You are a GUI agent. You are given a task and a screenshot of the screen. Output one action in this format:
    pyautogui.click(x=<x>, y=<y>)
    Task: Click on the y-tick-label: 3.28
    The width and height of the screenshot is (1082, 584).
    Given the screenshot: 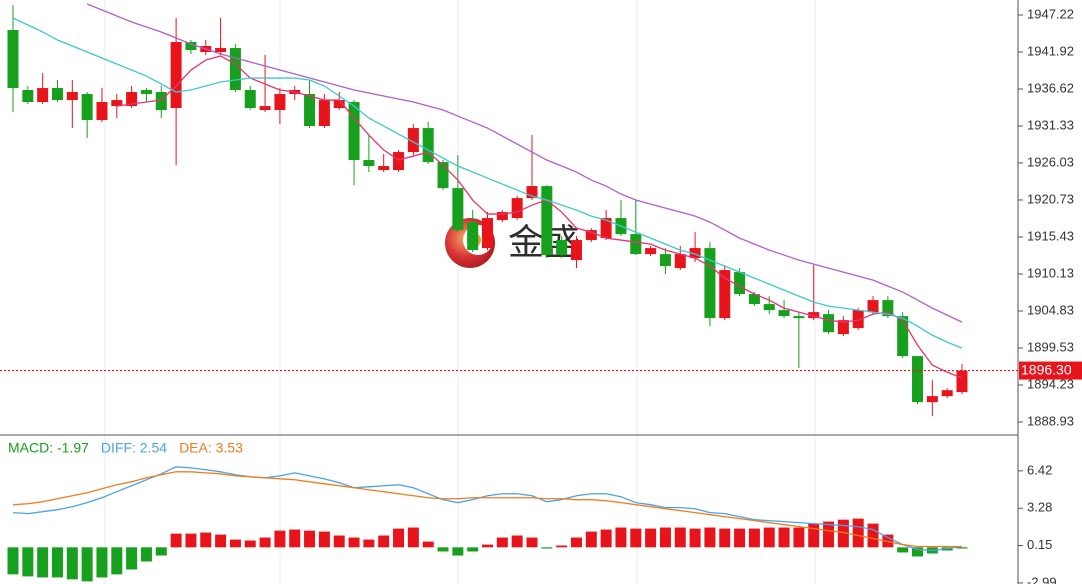 What is the action you would take?
    pyautogui.click(x=1039, y=507)
    